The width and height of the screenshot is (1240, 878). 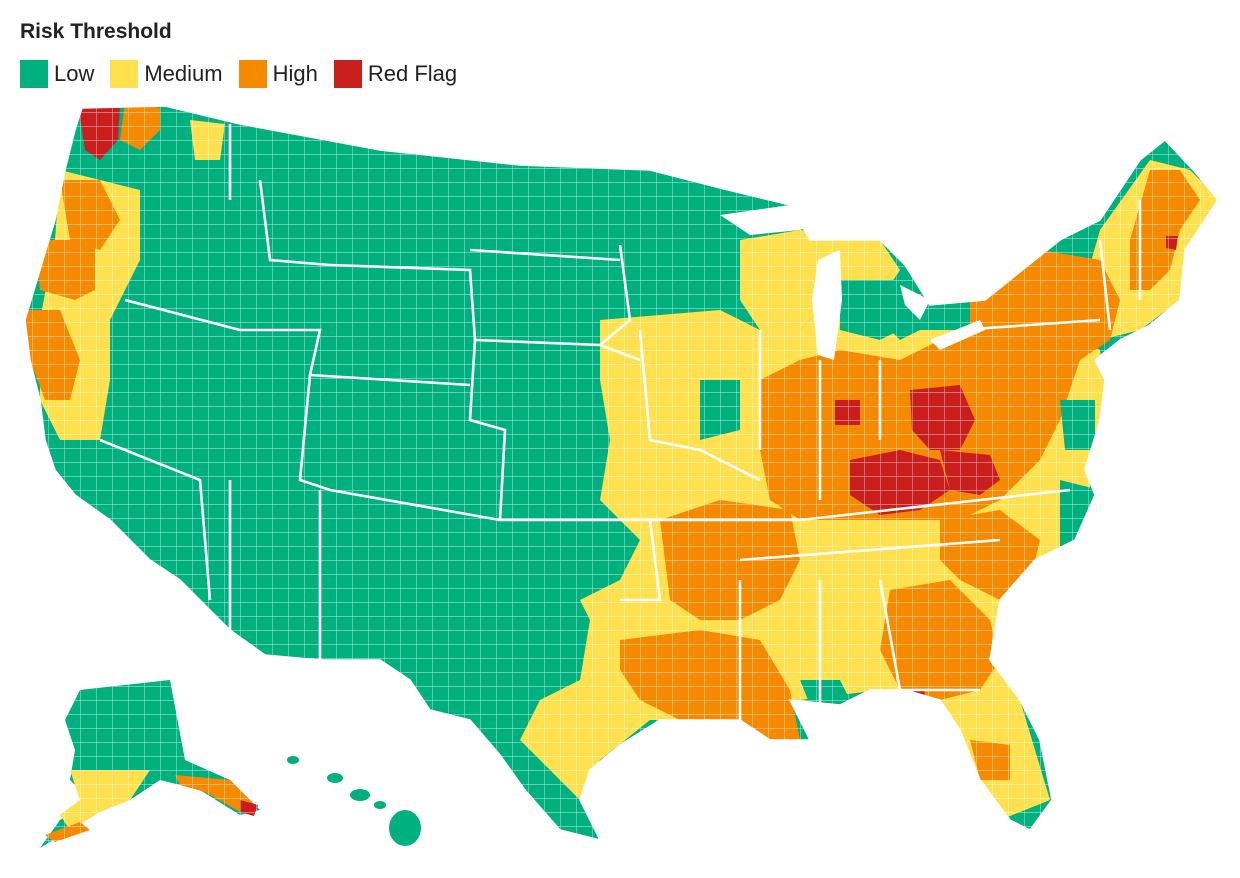 I want to click on legend-label-red-flag: Red Flag, so click(x=412, y=73).